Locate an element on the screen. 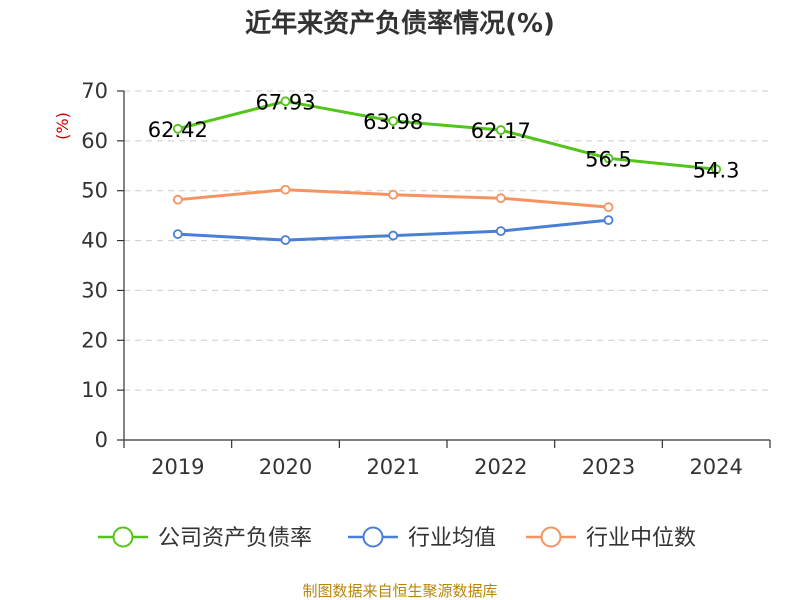  y-tick-label: 70 is located at coordinates (94, 91).